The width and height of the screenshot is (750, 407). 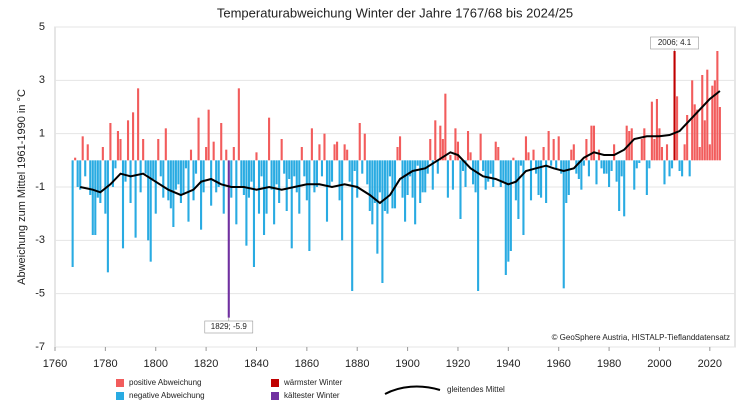 What do you see at coordinates (508, 364) in the screenshot?
I see `x-tick-label: 1940` at bounding box center [508, 364].